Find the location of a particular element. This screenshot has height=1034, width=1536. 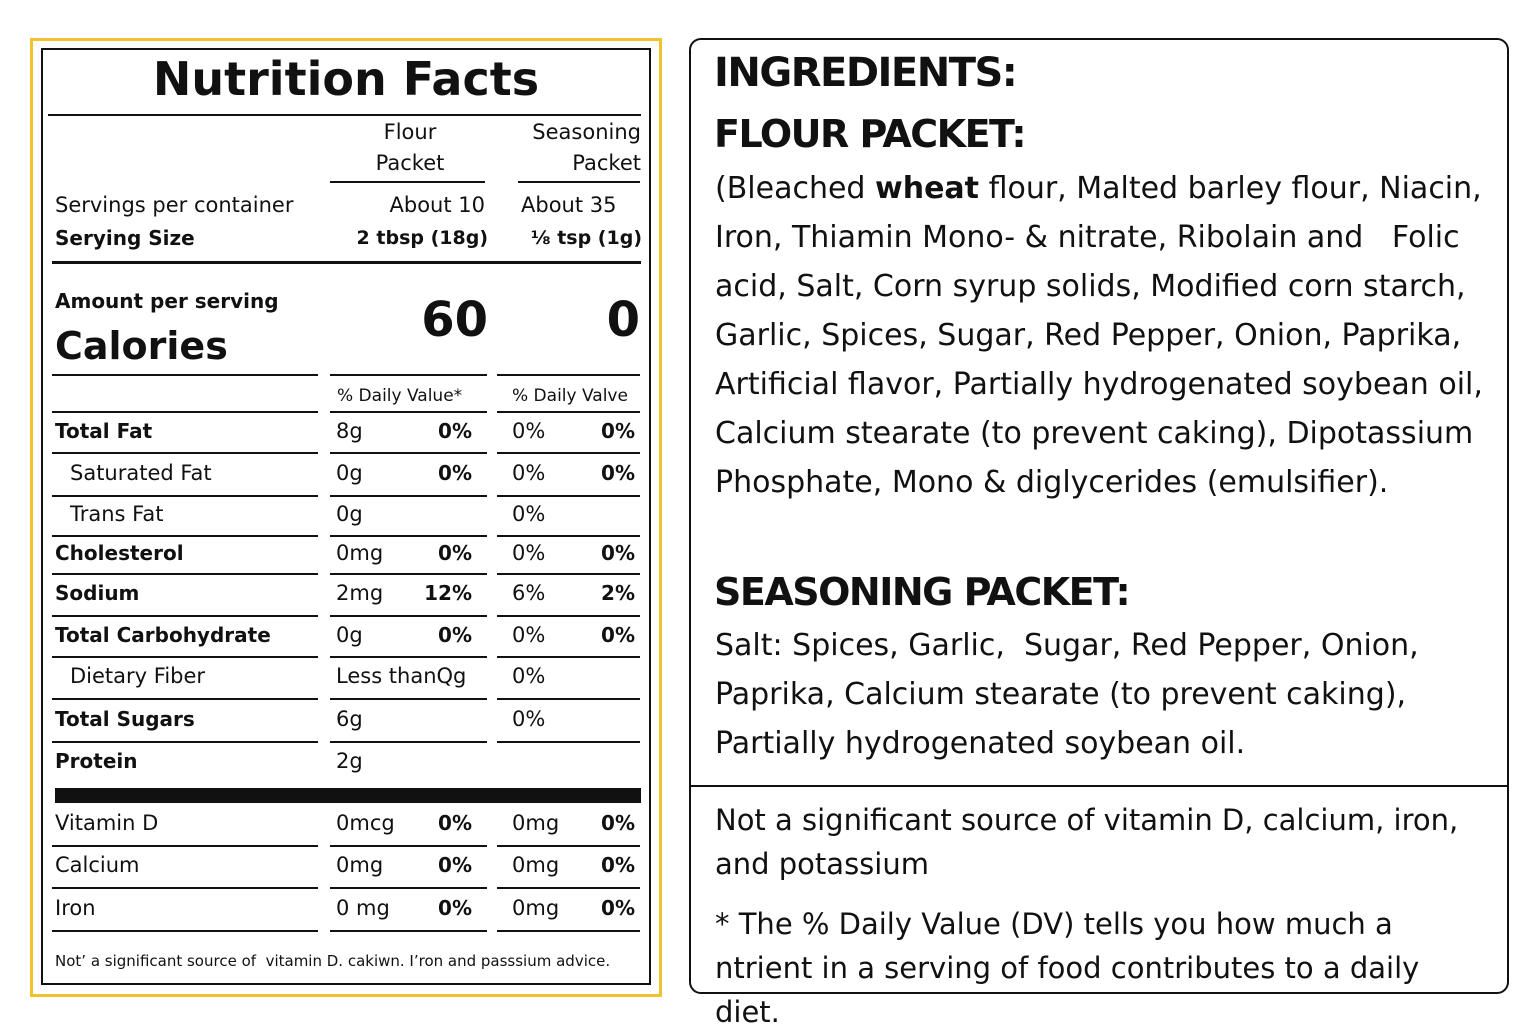

serving-size: 2 tbsp (18g) is located at coordinates (422, 238).